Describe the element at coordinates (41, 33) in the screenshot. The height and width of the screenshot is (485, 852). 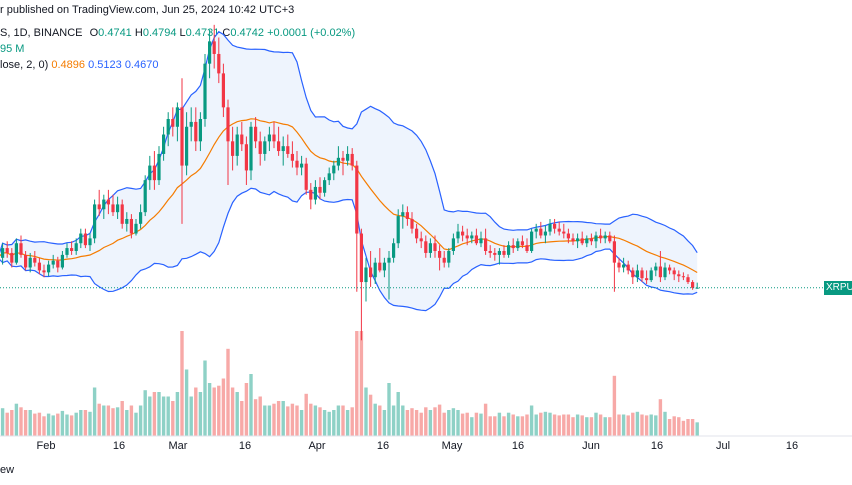
I see `symbol-label: S, 1D, BINANCE` at that location.